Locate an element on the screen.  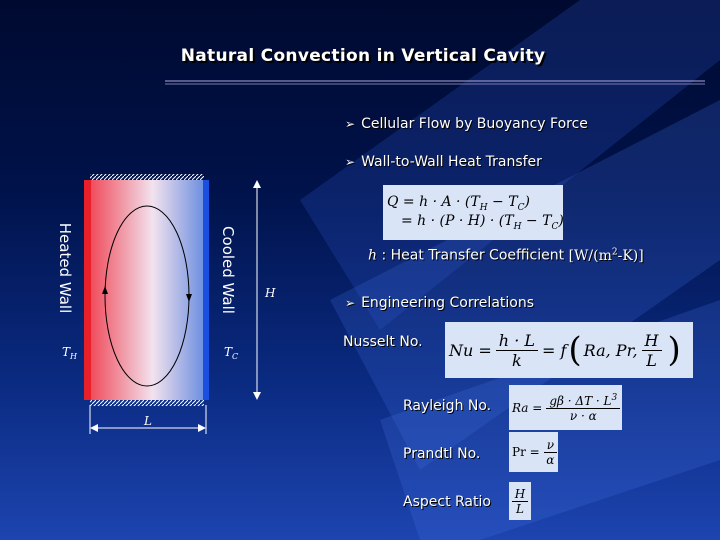
denominator: α is located at coordinates (550, 459).